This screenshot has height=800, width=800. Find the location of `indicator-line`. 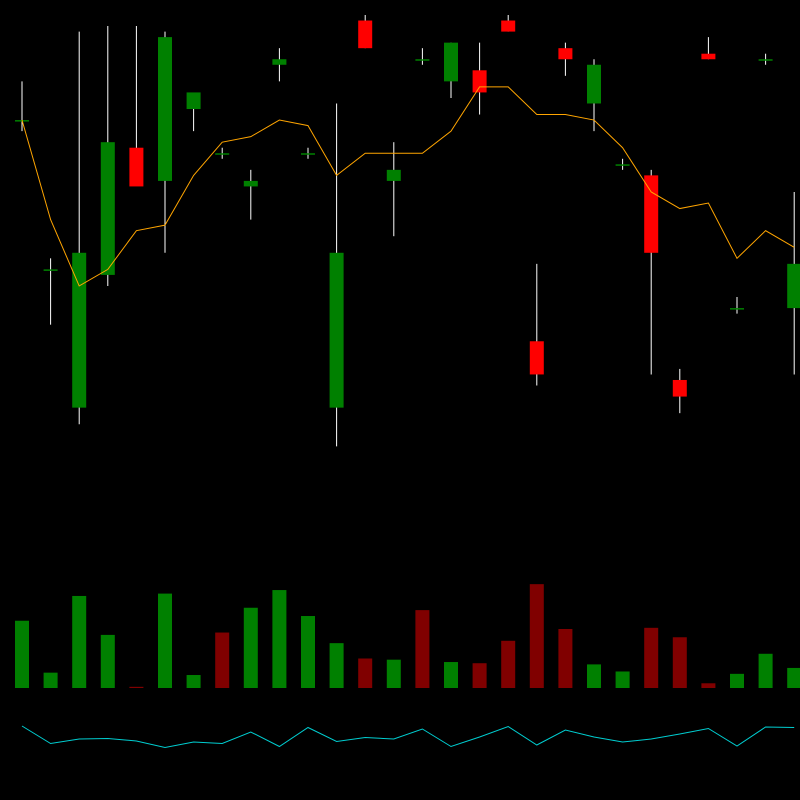

indicator-line is located at coordinates (408, 737).